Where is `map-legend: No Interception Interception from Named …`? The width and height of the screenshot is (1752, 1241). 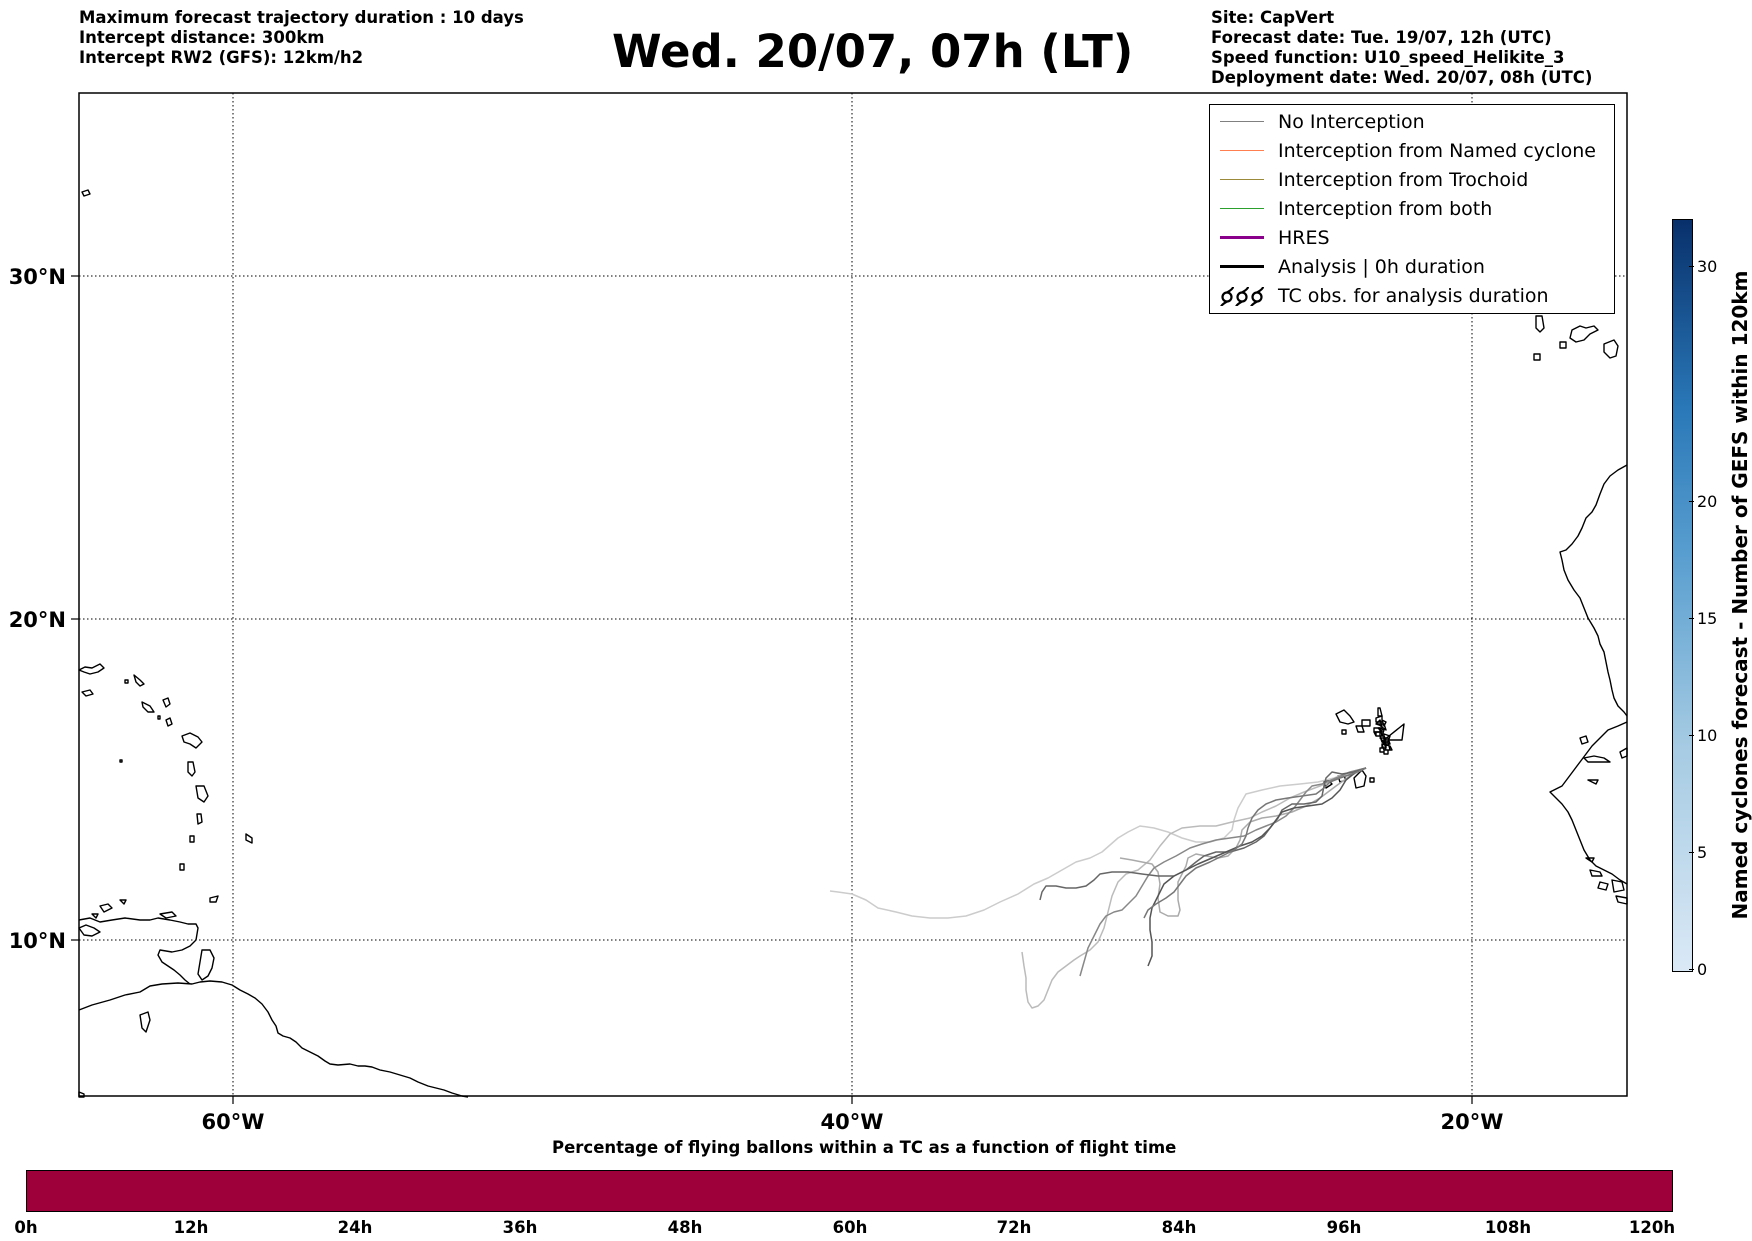 map-legend: No Interception Interception from Named … is located at coordinates (1412, 209).